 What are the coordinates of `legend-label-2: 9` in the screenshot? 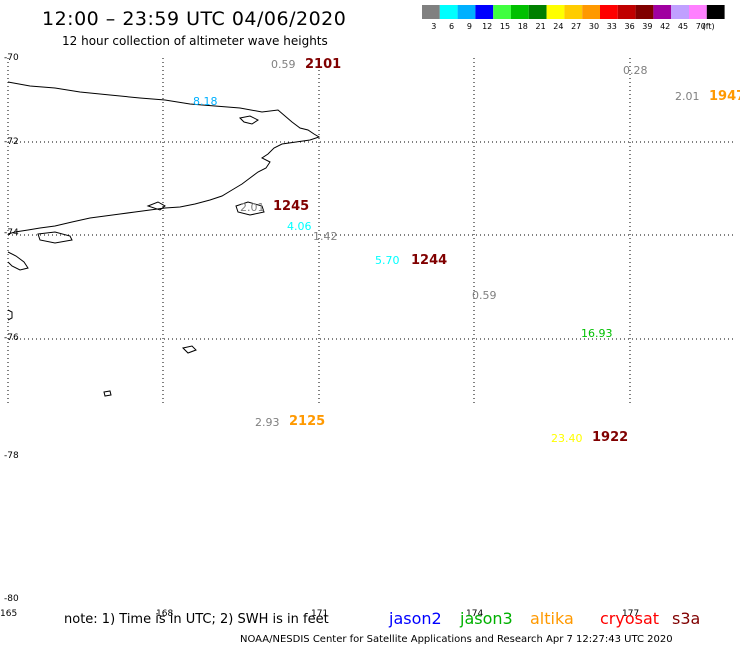 It's located at (469, 26).